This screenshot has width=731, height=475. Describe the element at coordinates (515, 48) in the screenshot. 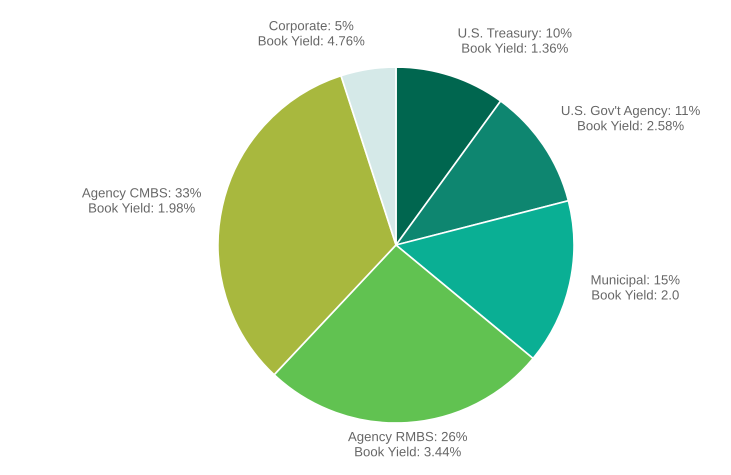

I see `text: Book Yield: 1.36%` at that location.